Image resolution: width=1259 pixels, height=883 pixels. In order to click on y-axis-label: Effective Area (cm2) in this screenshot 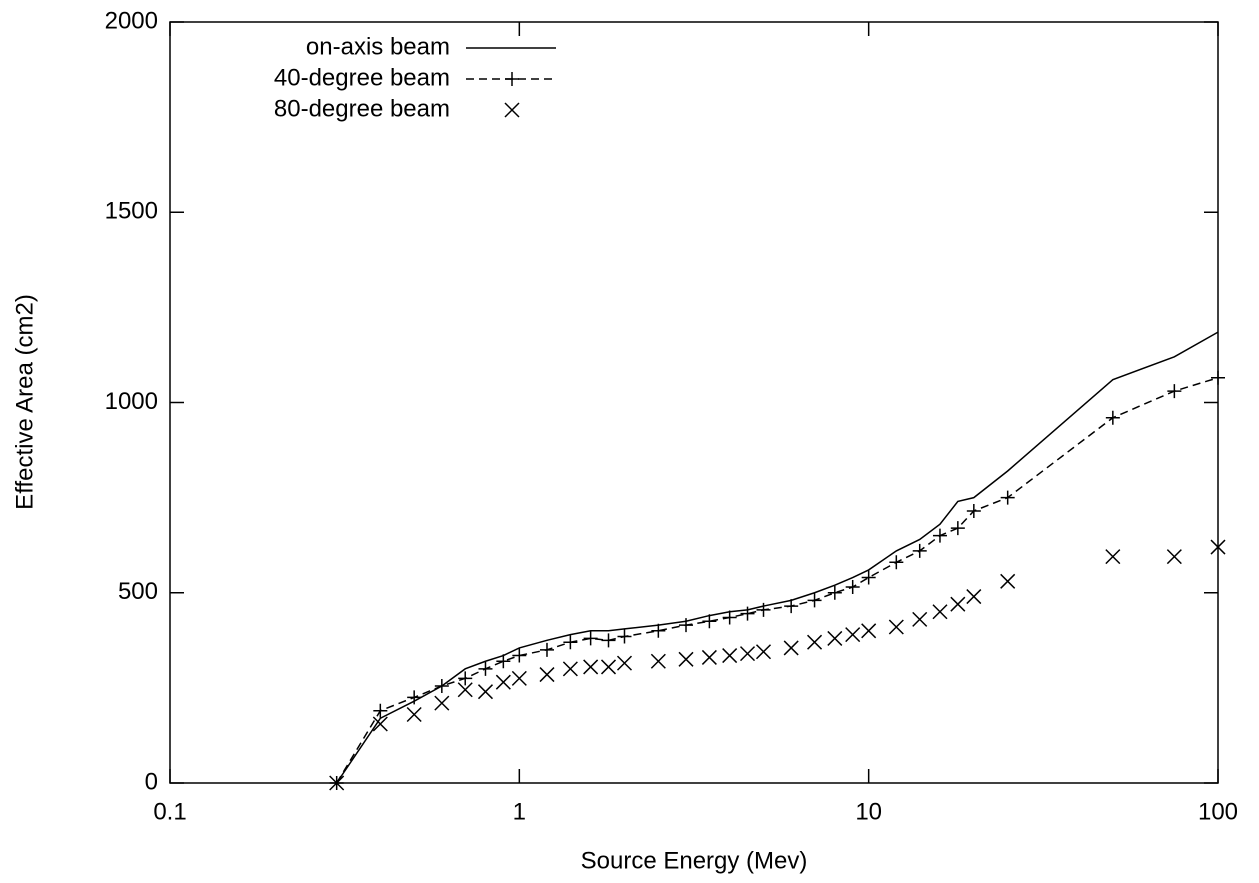, I will do `click(24, 402)`.